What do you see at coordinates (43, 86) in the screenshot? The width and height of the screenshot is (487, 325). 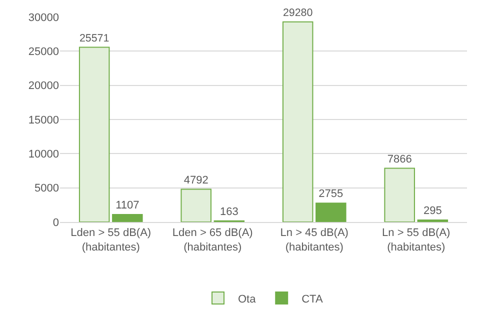 I see `y-tick-label: 20000` at bounding box center [43, 86].